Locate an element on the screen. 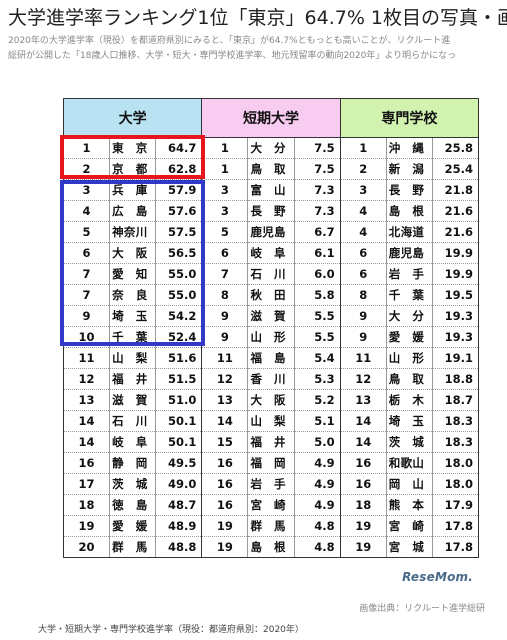  vocational-pref-cell: 宮城 is located at coordinates (409, 547).